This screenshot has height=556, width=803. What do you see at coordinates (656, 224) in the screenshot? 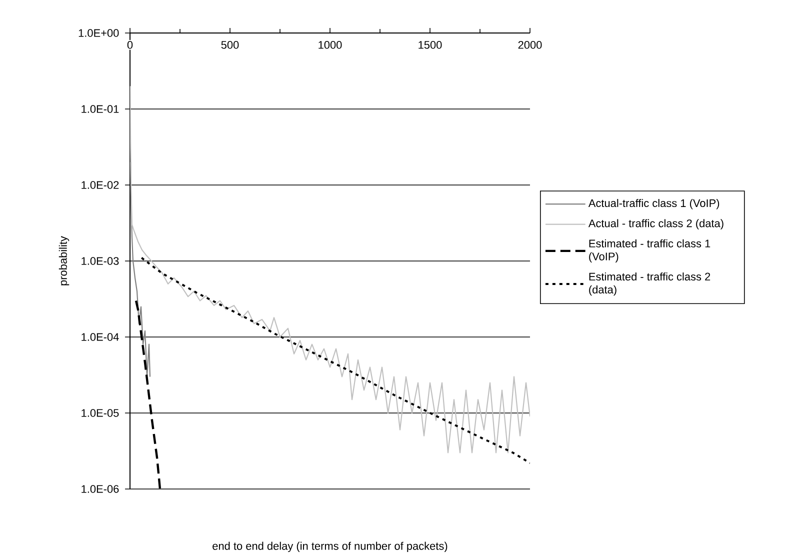
I see `legend-label: Actual - traffic class 2 (data)` at bounding box center [656, 224].